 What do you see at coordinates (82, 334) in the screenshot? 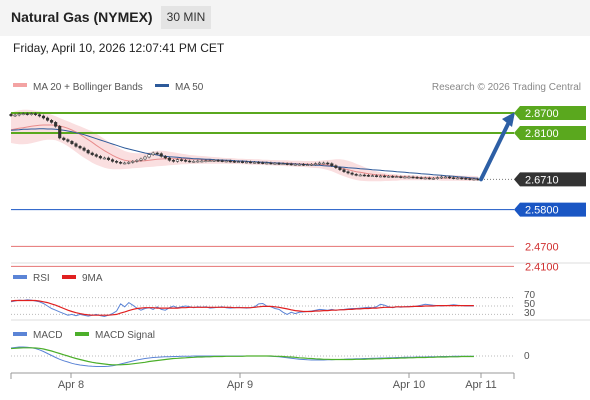
I see `macd-signal-legend-swatch` at bounding box center [82, 334].